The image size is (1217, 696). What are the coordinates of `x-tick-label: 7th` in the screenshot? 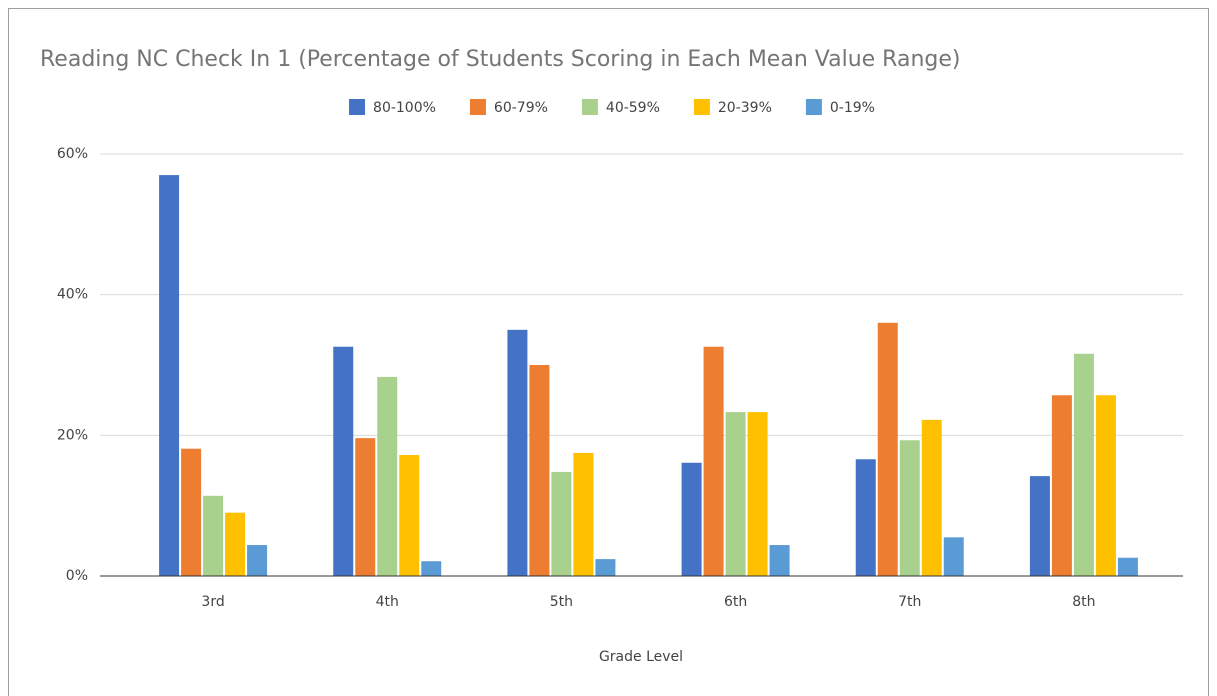 It's located at (909, 602).